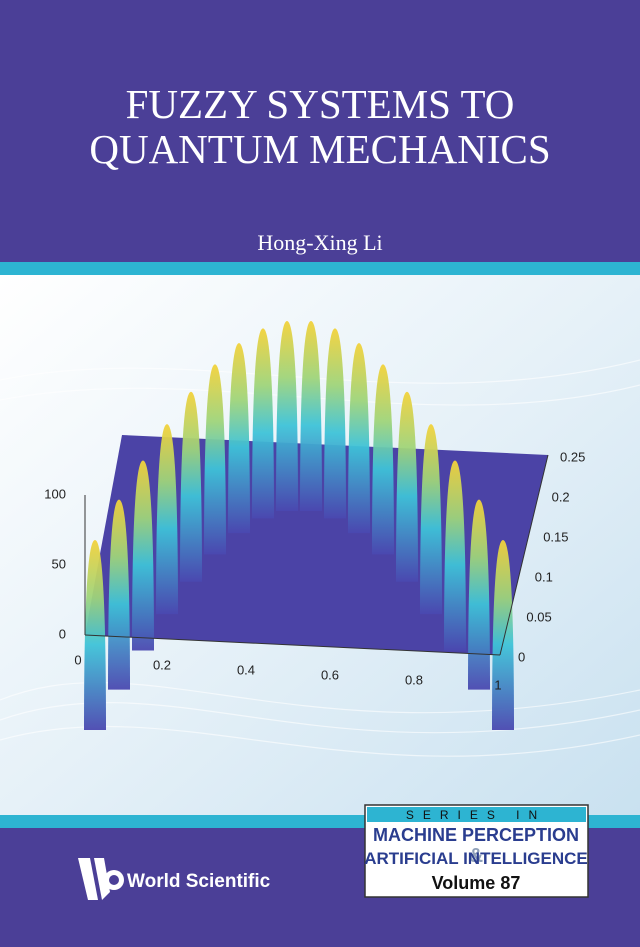 The height and width of the screenshot is (947, 640). Describe the element at coordinates (59, 563) in the screenshot. I see `z-tick-label: 50` at that location.